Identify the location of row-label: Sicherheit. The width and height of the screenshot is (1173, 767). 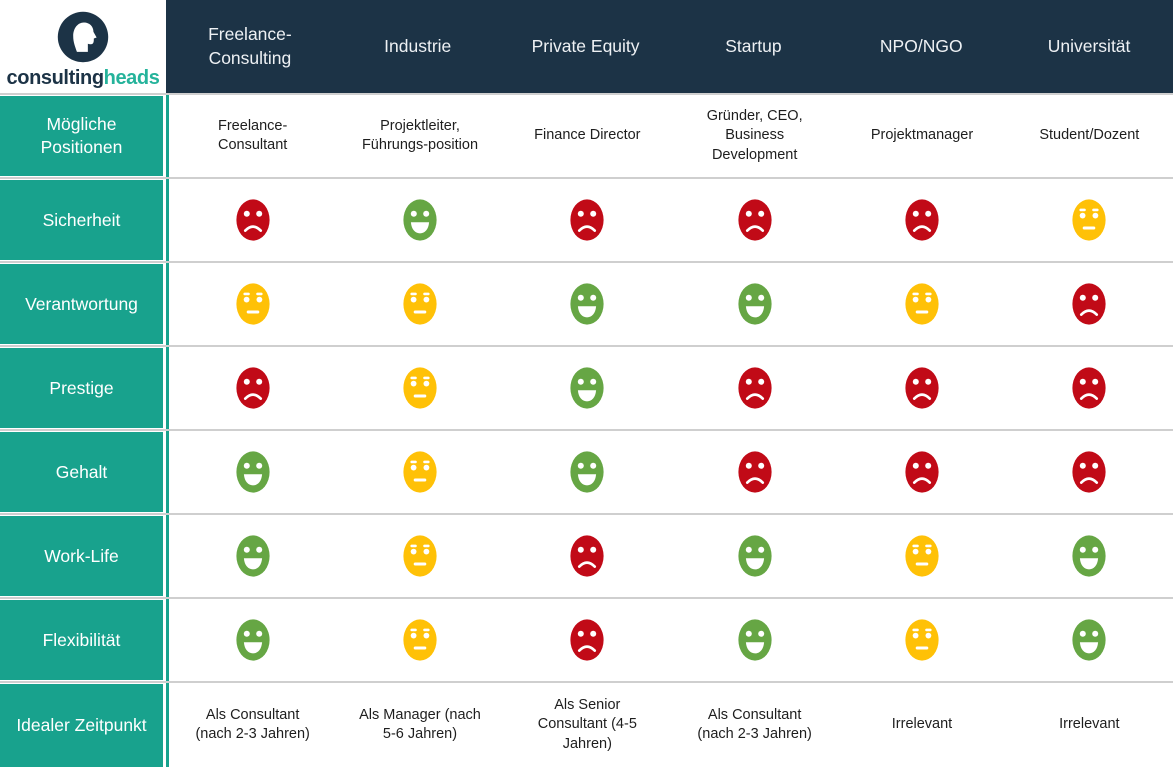
(81, 220).